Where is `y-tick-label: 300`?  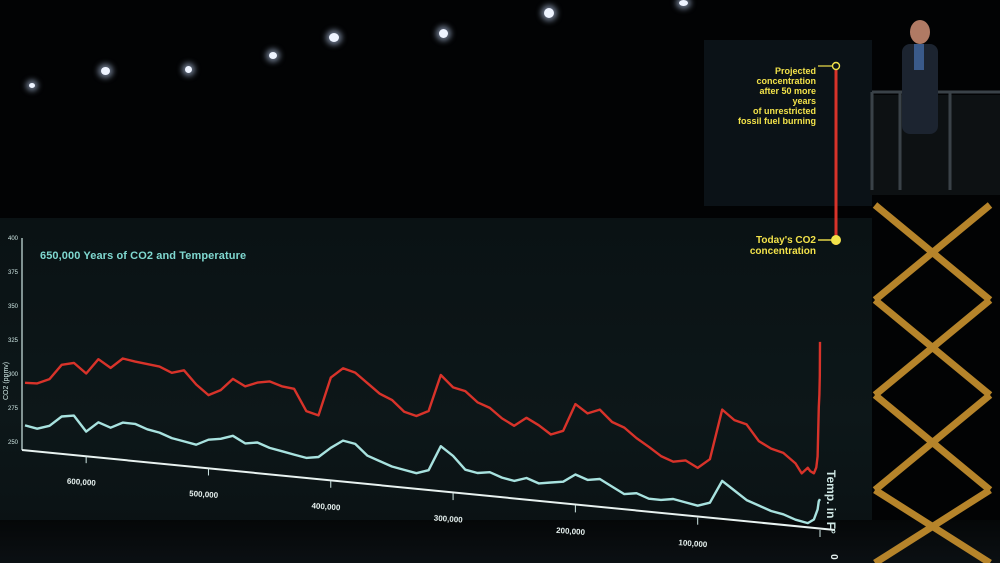
y-tick-label: 300 is located at coordinates (13, 375).